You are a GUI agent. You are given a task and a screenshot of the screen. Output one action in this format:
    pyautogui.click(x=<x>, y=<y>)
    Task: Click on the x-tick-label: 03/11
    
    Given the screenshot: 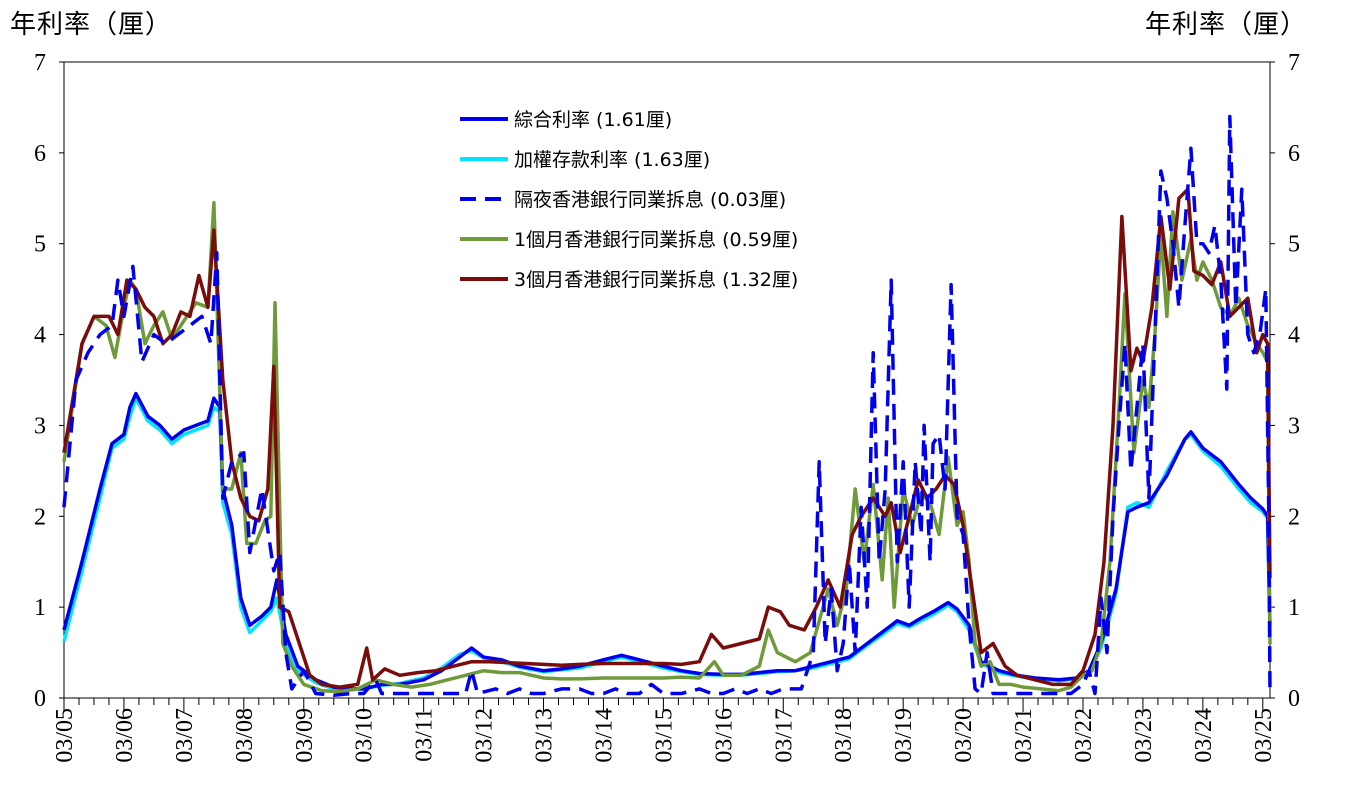 What is the action you would take?
    pyautogui.click(x=425, y=735)
    